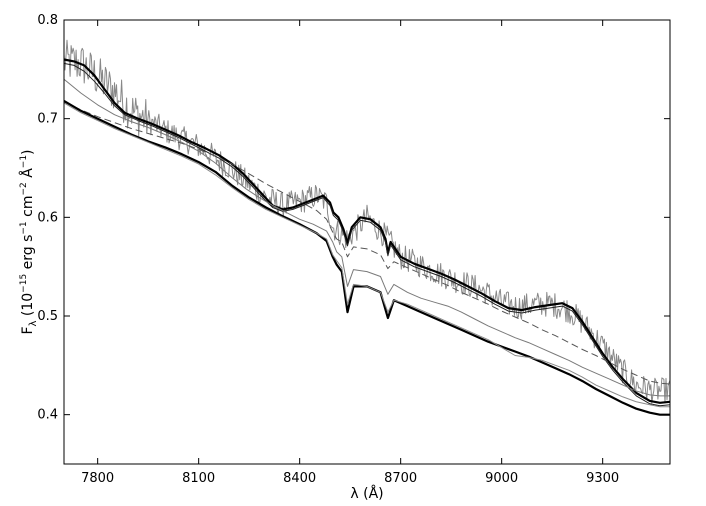 The image size is (706, 506). Describe the element at coordinates (400, 478) in the screenshot. I see `x-tick-label: 8700` at that location.